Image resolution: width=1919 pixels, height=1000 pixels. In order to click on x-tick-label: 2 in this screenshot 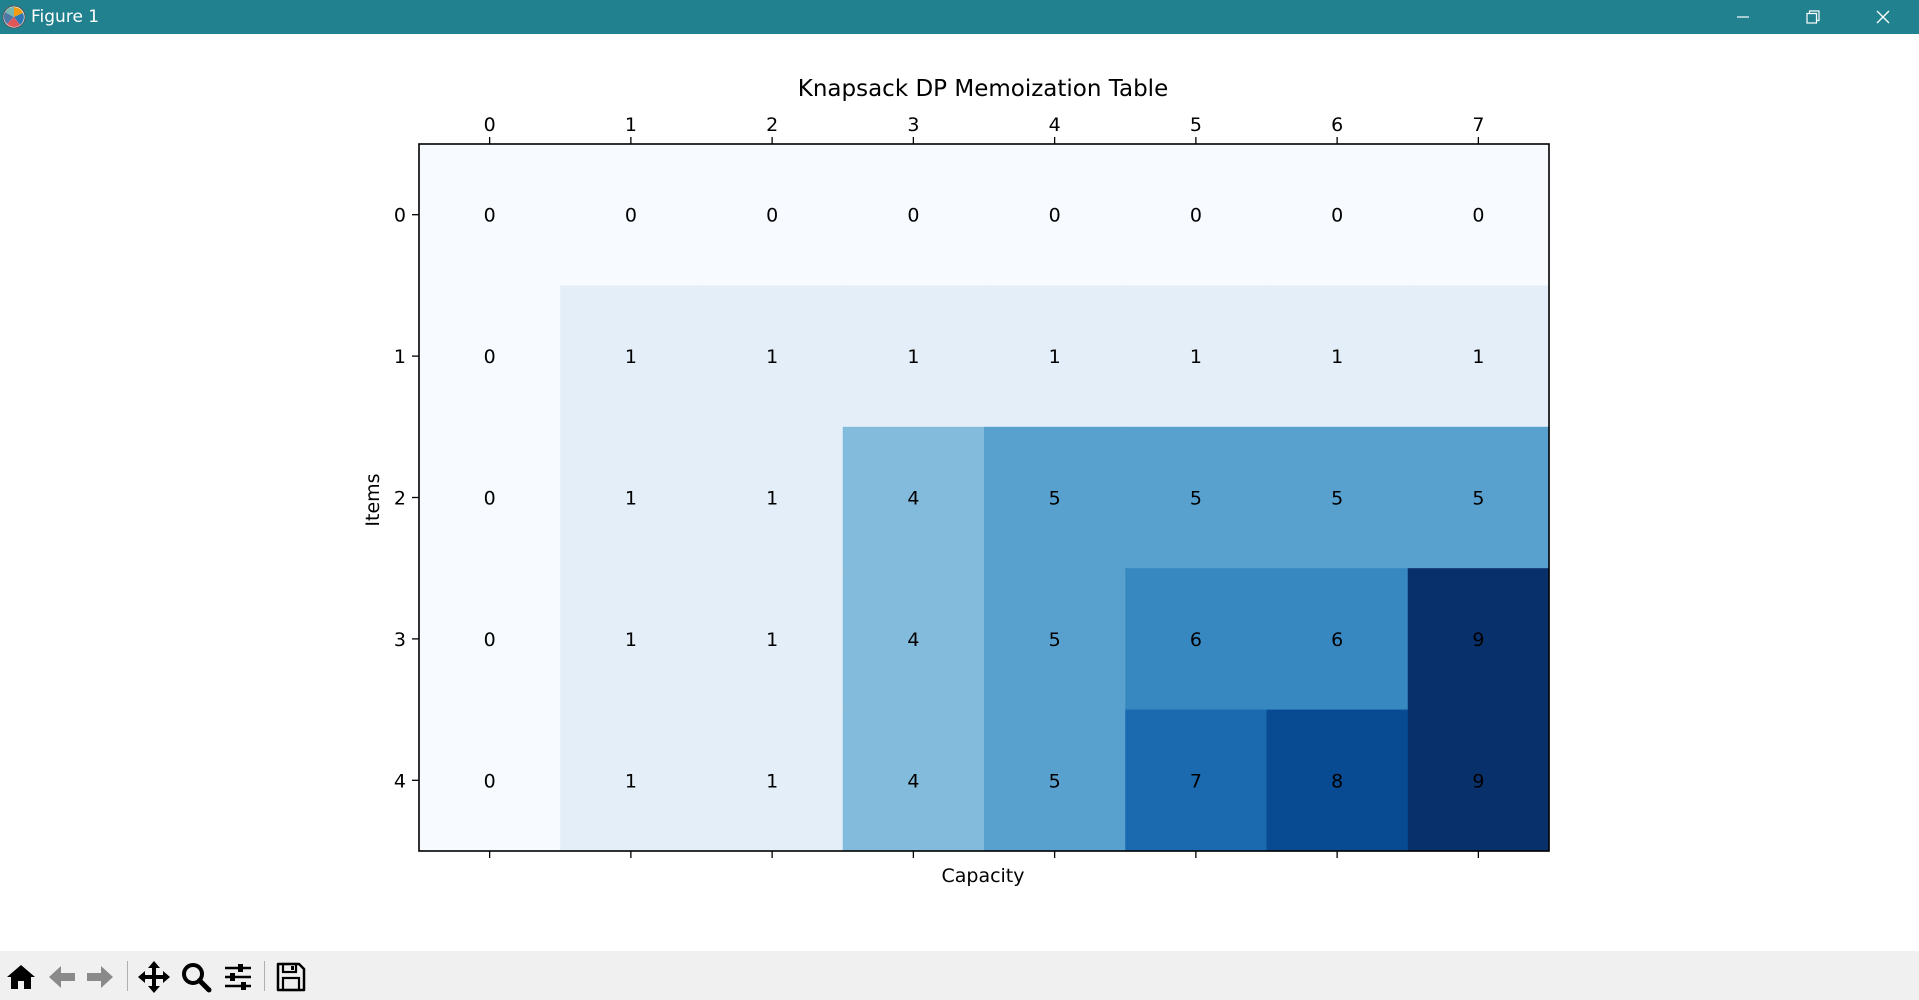, I will do `click(772, 125)`.